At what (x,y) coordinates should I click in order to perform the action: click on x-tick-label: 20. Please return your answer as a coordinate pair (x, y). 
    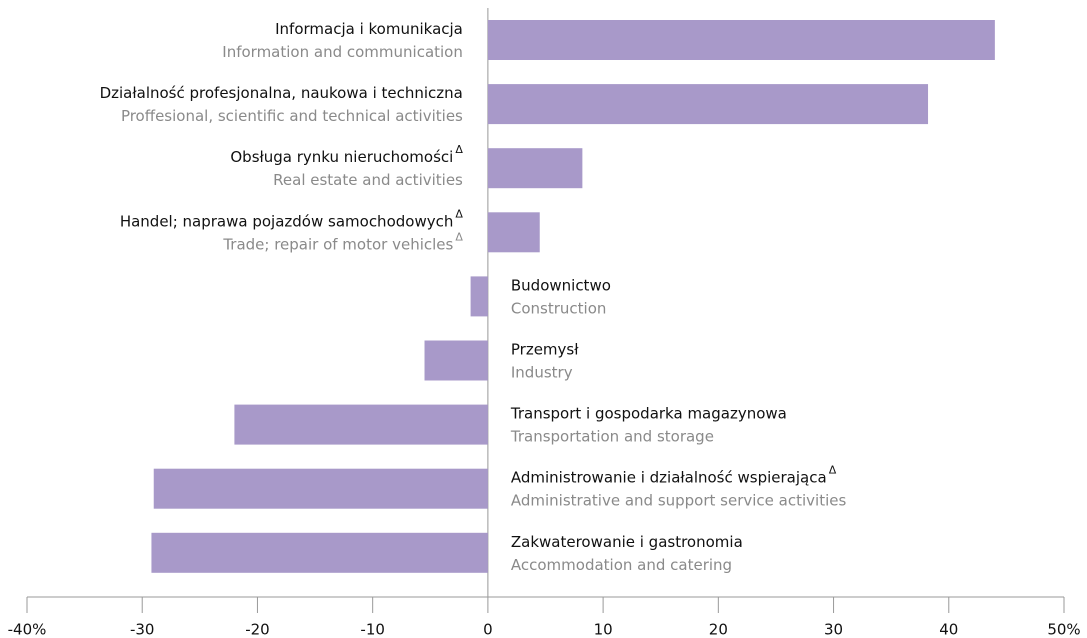
    Looking at the image, I should click on (718, 629).